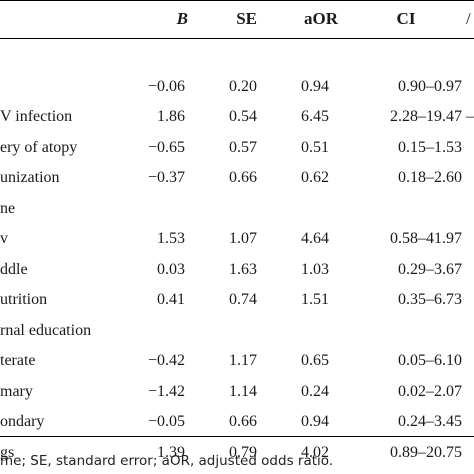 The height and width of the screenshot is (474, 474). I want to click on table-row: utrition 0.41 0.74 1.51 0.35–6.73, so click(237, 300).